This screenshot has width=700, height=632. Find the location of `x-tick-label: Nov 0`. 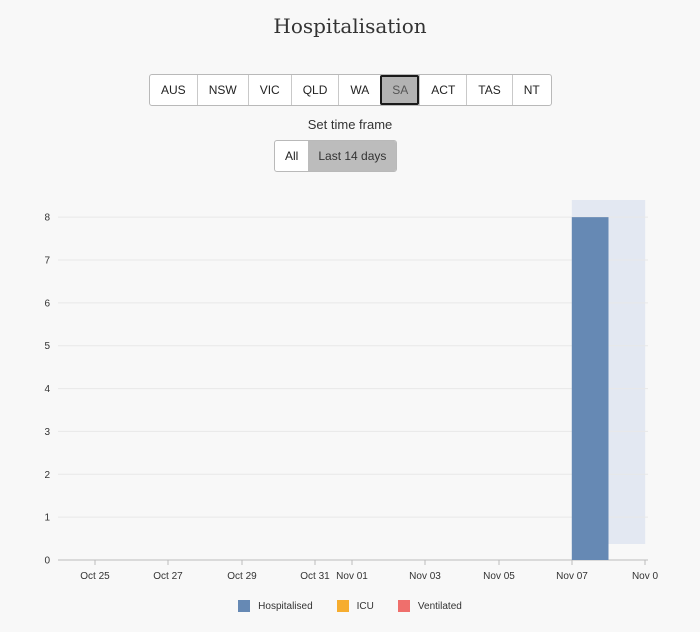

x-tick-label: Nov 0 is located at coordinates (645, 576).